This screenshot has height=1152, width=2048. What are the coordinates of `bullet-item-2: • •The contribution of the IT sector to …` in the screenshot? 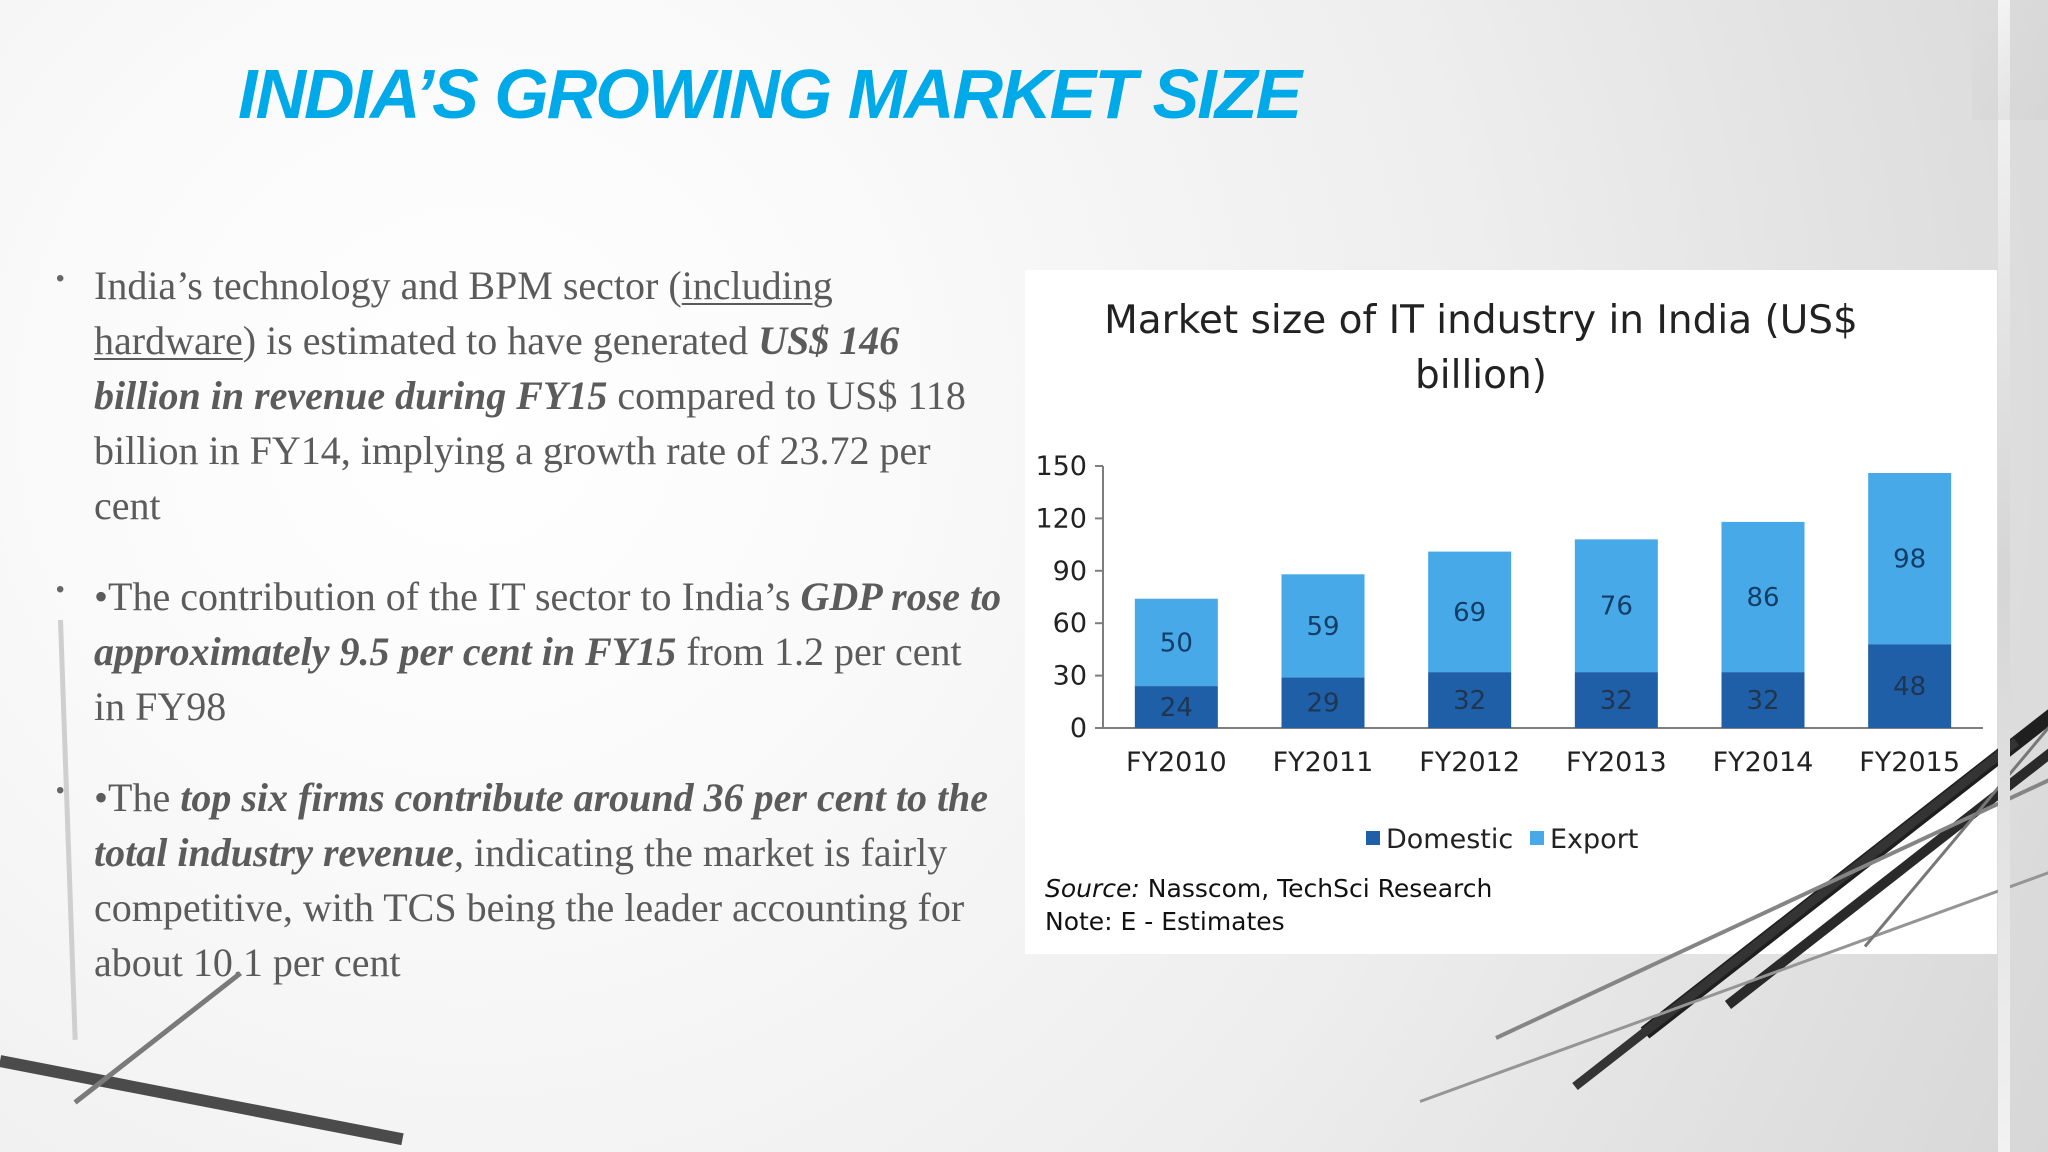 It's located at (529, 651).